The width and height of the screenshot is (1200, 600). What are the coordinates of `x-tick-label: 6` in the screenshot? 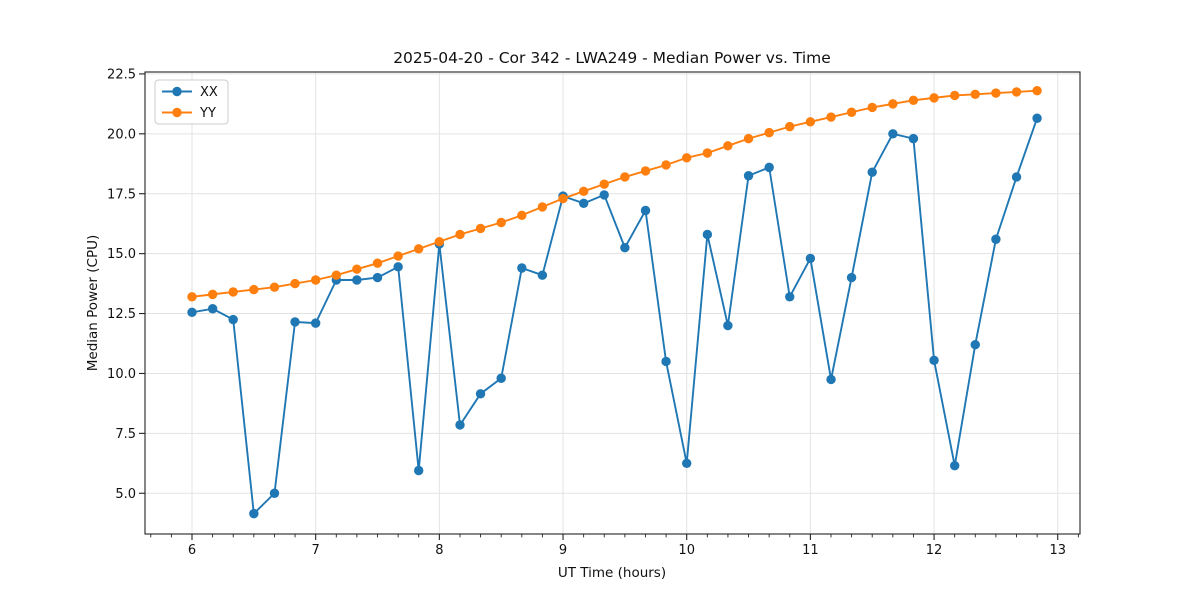 It's located at (192, 550).